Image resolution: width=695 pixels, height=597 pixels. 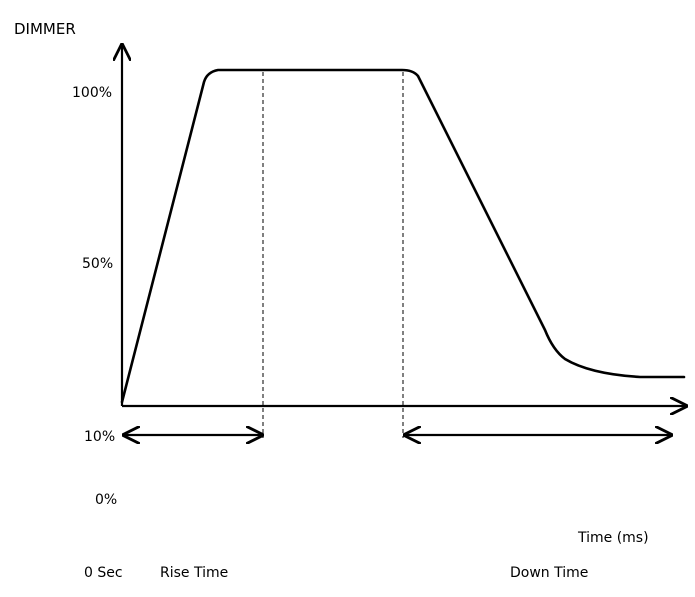 I want to click on start-label: 0 Sec, so click(x=103, y=573).